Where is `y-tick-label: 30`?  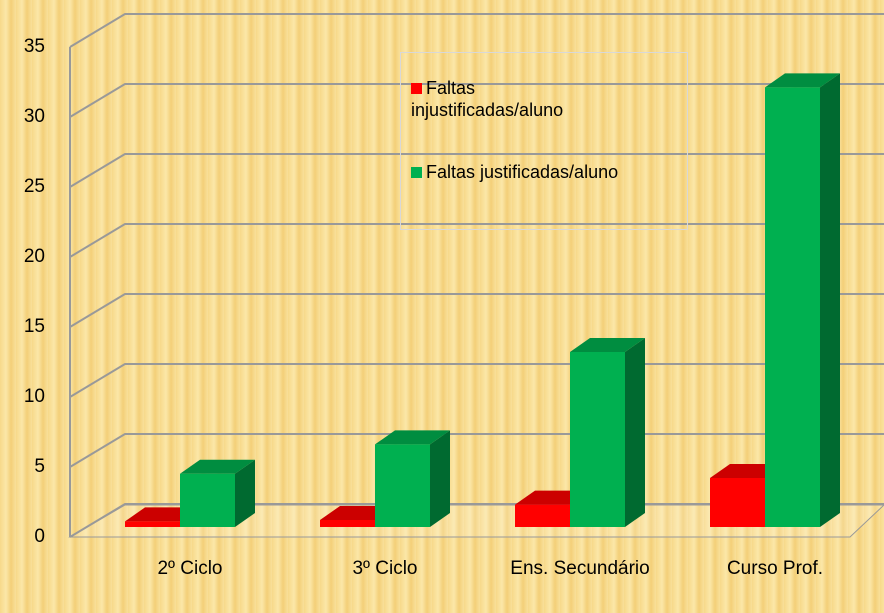 y-tick-label: 30 is located at coordinates (34, 116).